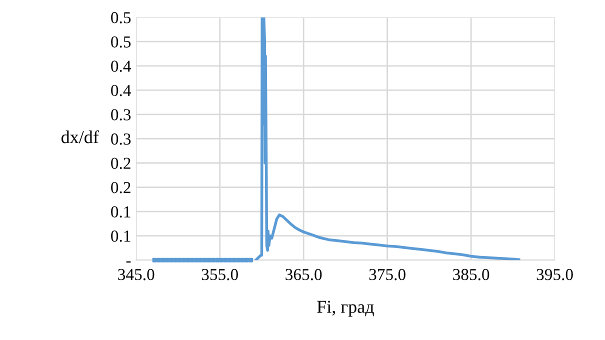 The image size is (605, 340). What do you see at coordinates (220, 274) in the screenshot?
I see `x-tick-label: 355.0` at bounding box center [220, 274].